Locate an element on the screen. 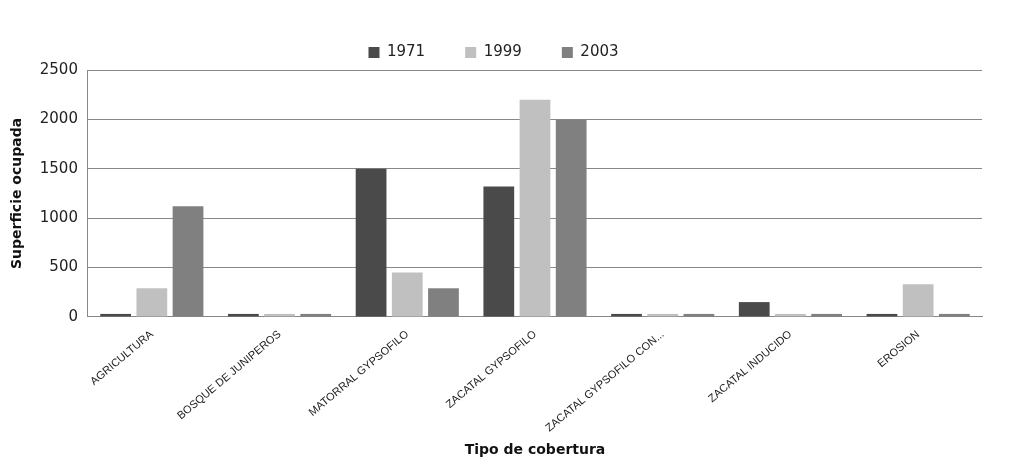  legend-label: 2003 is located at coordinates (599, 51).